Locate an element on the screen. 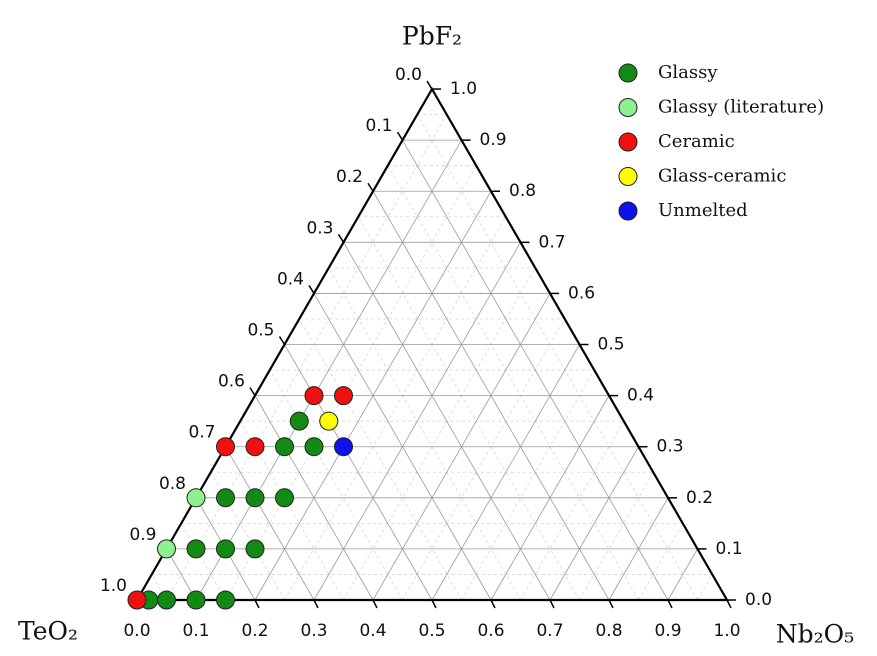 Image resolution: width=877 pixels, height=656 pixels. bottom-tick-label: 0.9 is located at coordinates (667, 631).